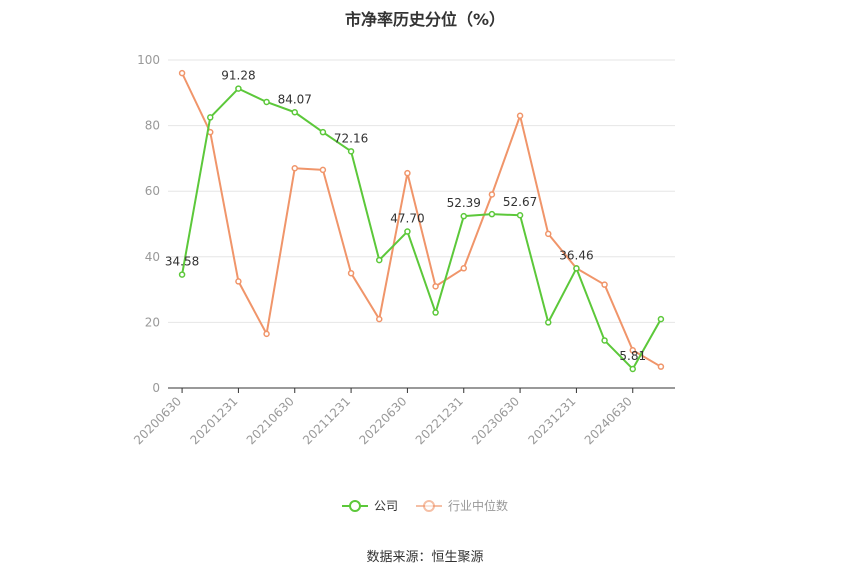 This screenshot has height=575, width=850. What do you see at coordinates (551, 420) in the screenshot?
I see `x-tick-label-20231231: 20231231` at bounding box center [551, 420].